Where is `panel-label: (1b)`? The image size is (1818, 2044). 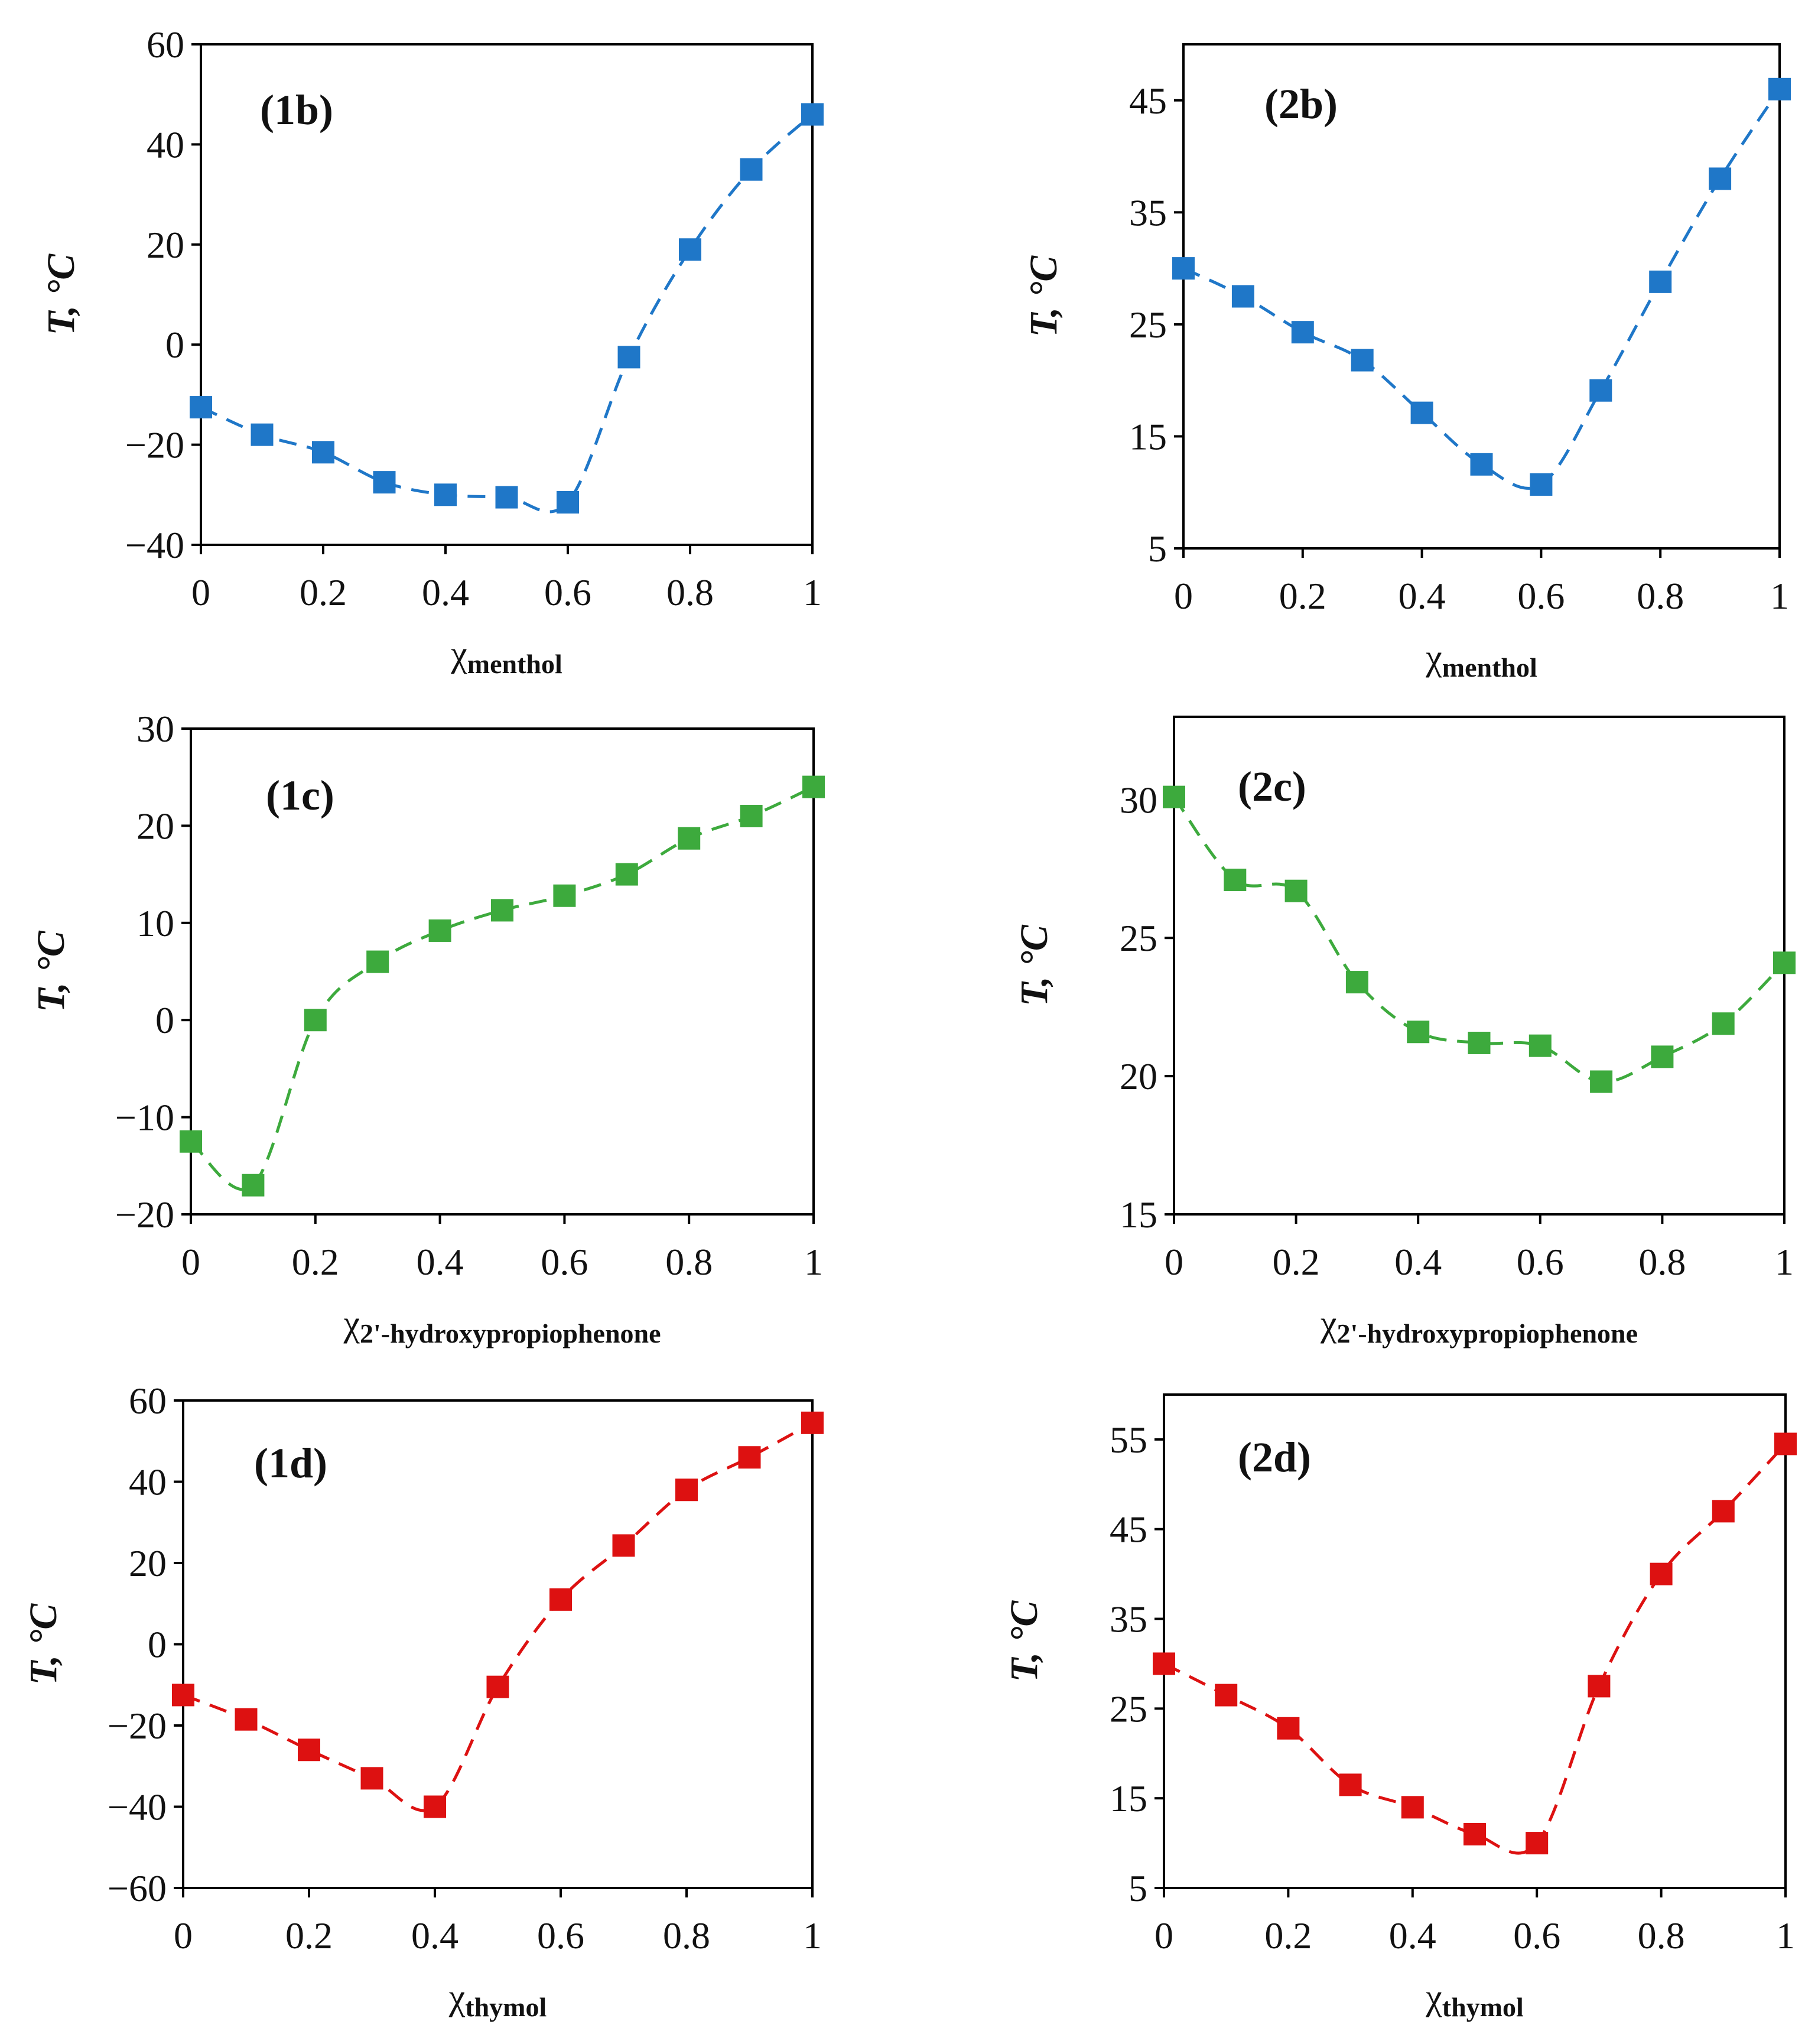
panel-label: (1b) is located at coordinates (296, 110).